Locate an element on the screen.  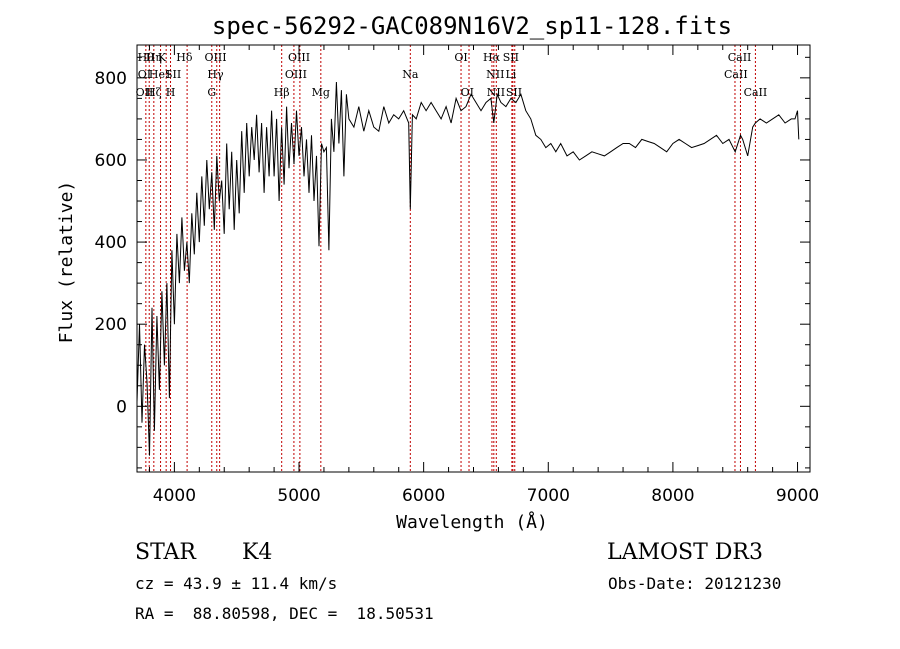
survey-name: LAMOST DR3 is located at coordinates (685, 552).